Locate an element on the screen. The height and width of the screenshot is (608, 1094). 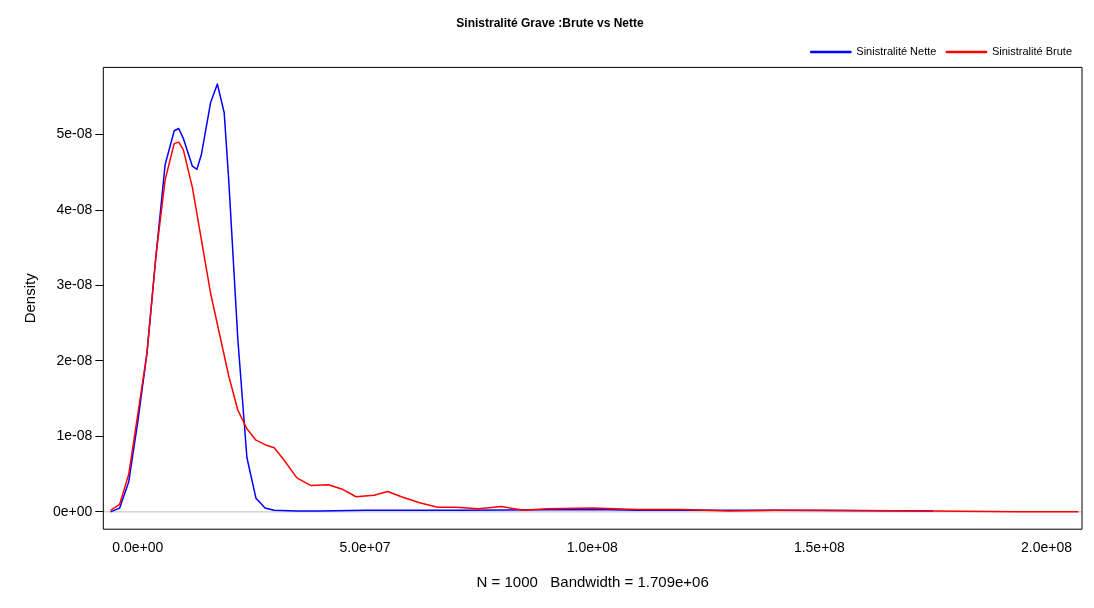
y-tick-label: 0e+00 is located at coordinates (72, 510).